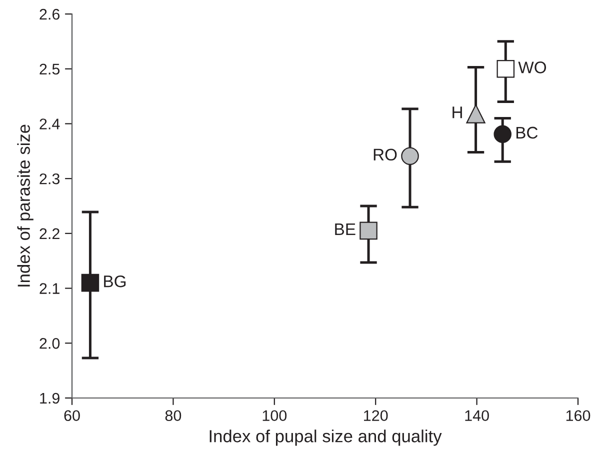 The image size is (593, 457). I want to click on x-axis-title: Index of pupal size and quality, so click(326, 438).